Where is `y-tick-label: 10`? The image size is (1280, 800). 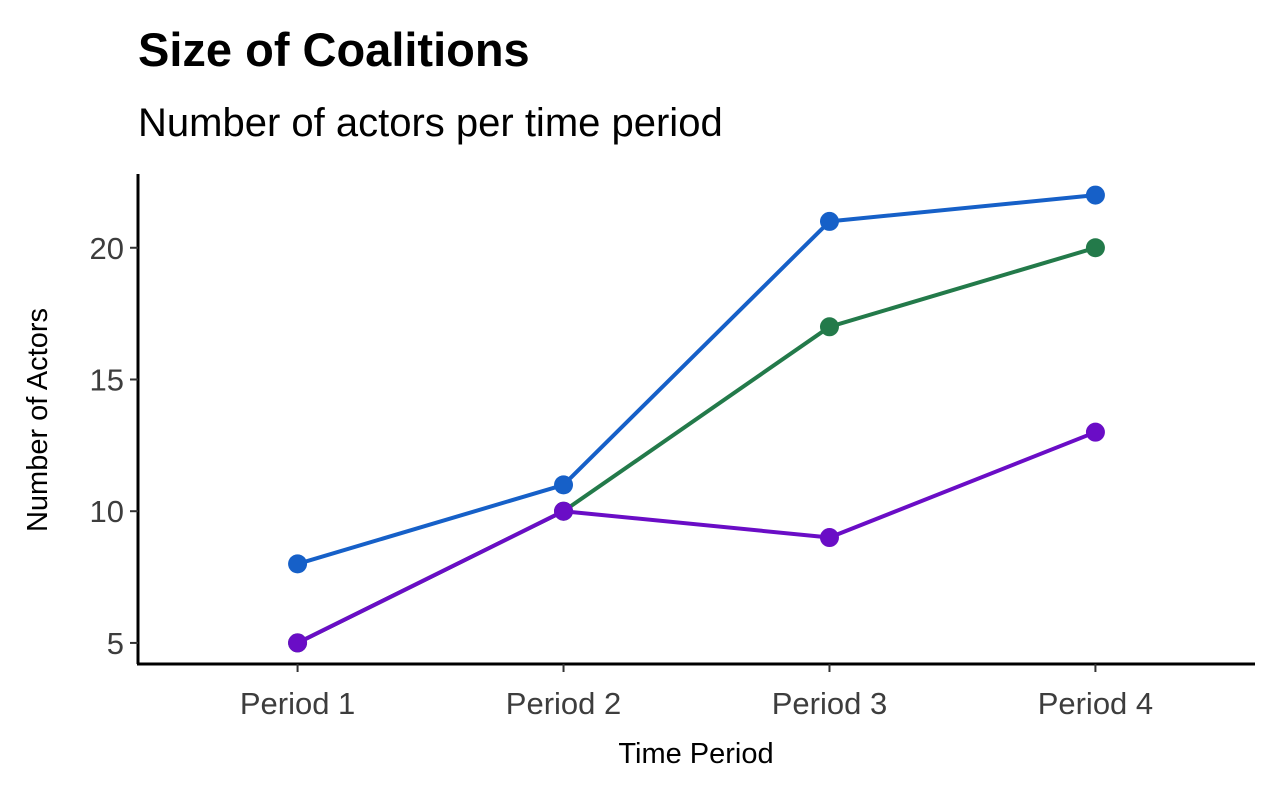 y-tick-label: 10 is located at coordinates (107, 511).